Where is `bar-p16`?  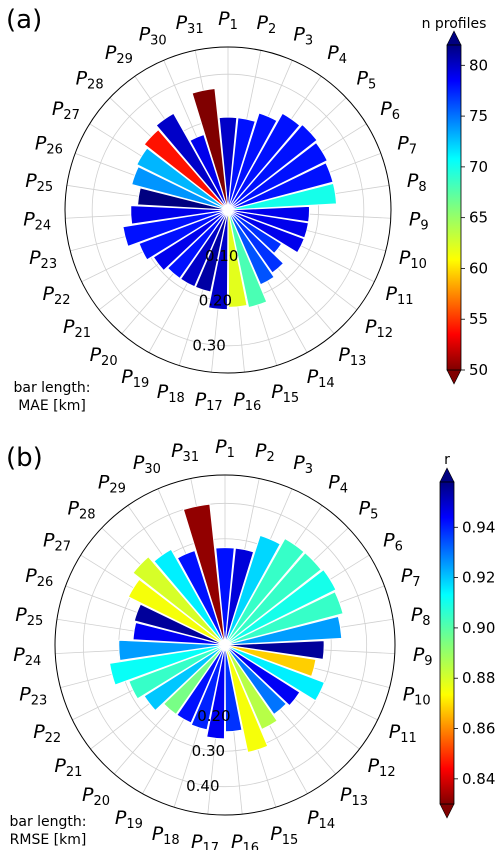
bar-p16 is located at coordinates (237, 258).